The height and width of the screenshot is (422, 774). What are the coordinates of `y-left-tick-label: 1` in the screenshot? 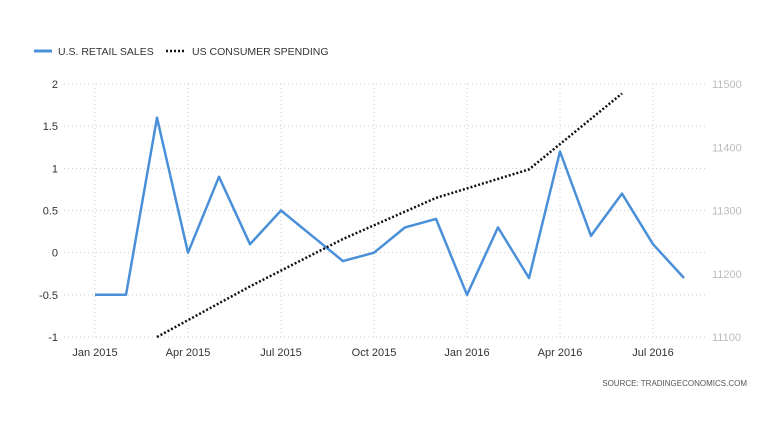 It's located at (55, 169).